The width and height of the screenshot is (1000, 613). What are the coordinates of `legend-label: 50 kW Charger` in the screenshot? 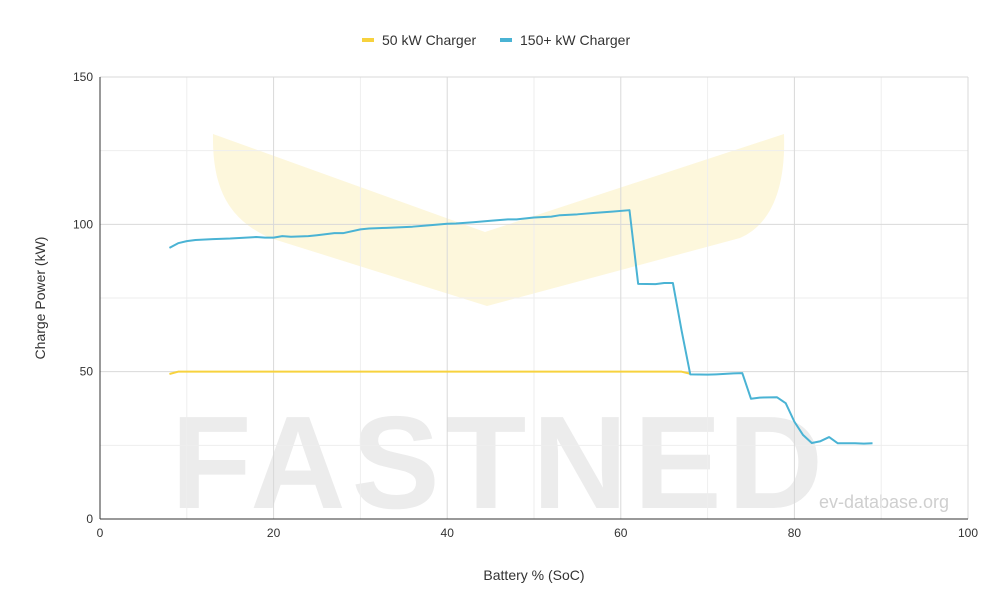 It's located at (429, 40).